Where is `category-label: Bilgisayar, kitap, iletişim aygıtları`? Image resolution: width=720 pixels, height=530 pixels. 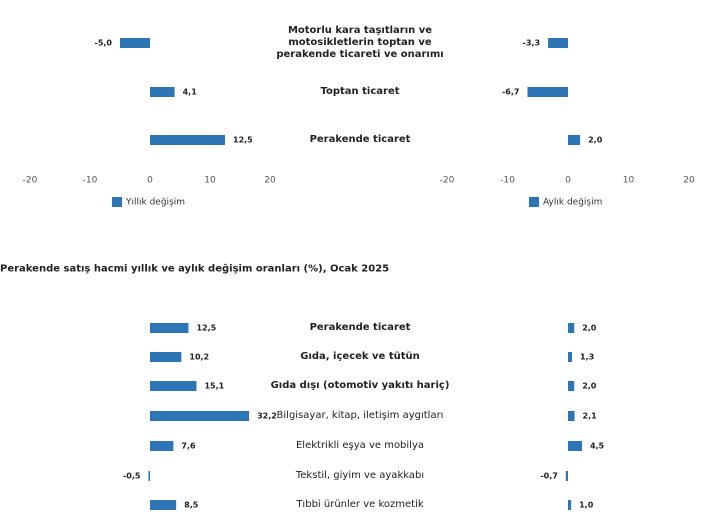
category-label: Bilgisayar, kitap, iletişim aygıtları is located at coordinates (360, 415).